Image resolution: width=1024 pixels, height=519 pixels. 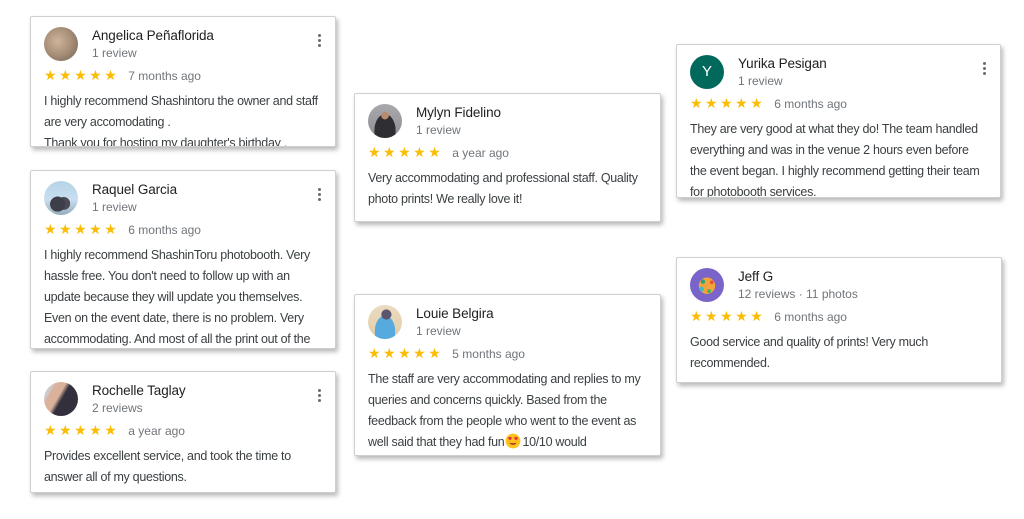 I want to click on review-header: Angelica Peñaflorida 1 review, so click(x=183, y=44).